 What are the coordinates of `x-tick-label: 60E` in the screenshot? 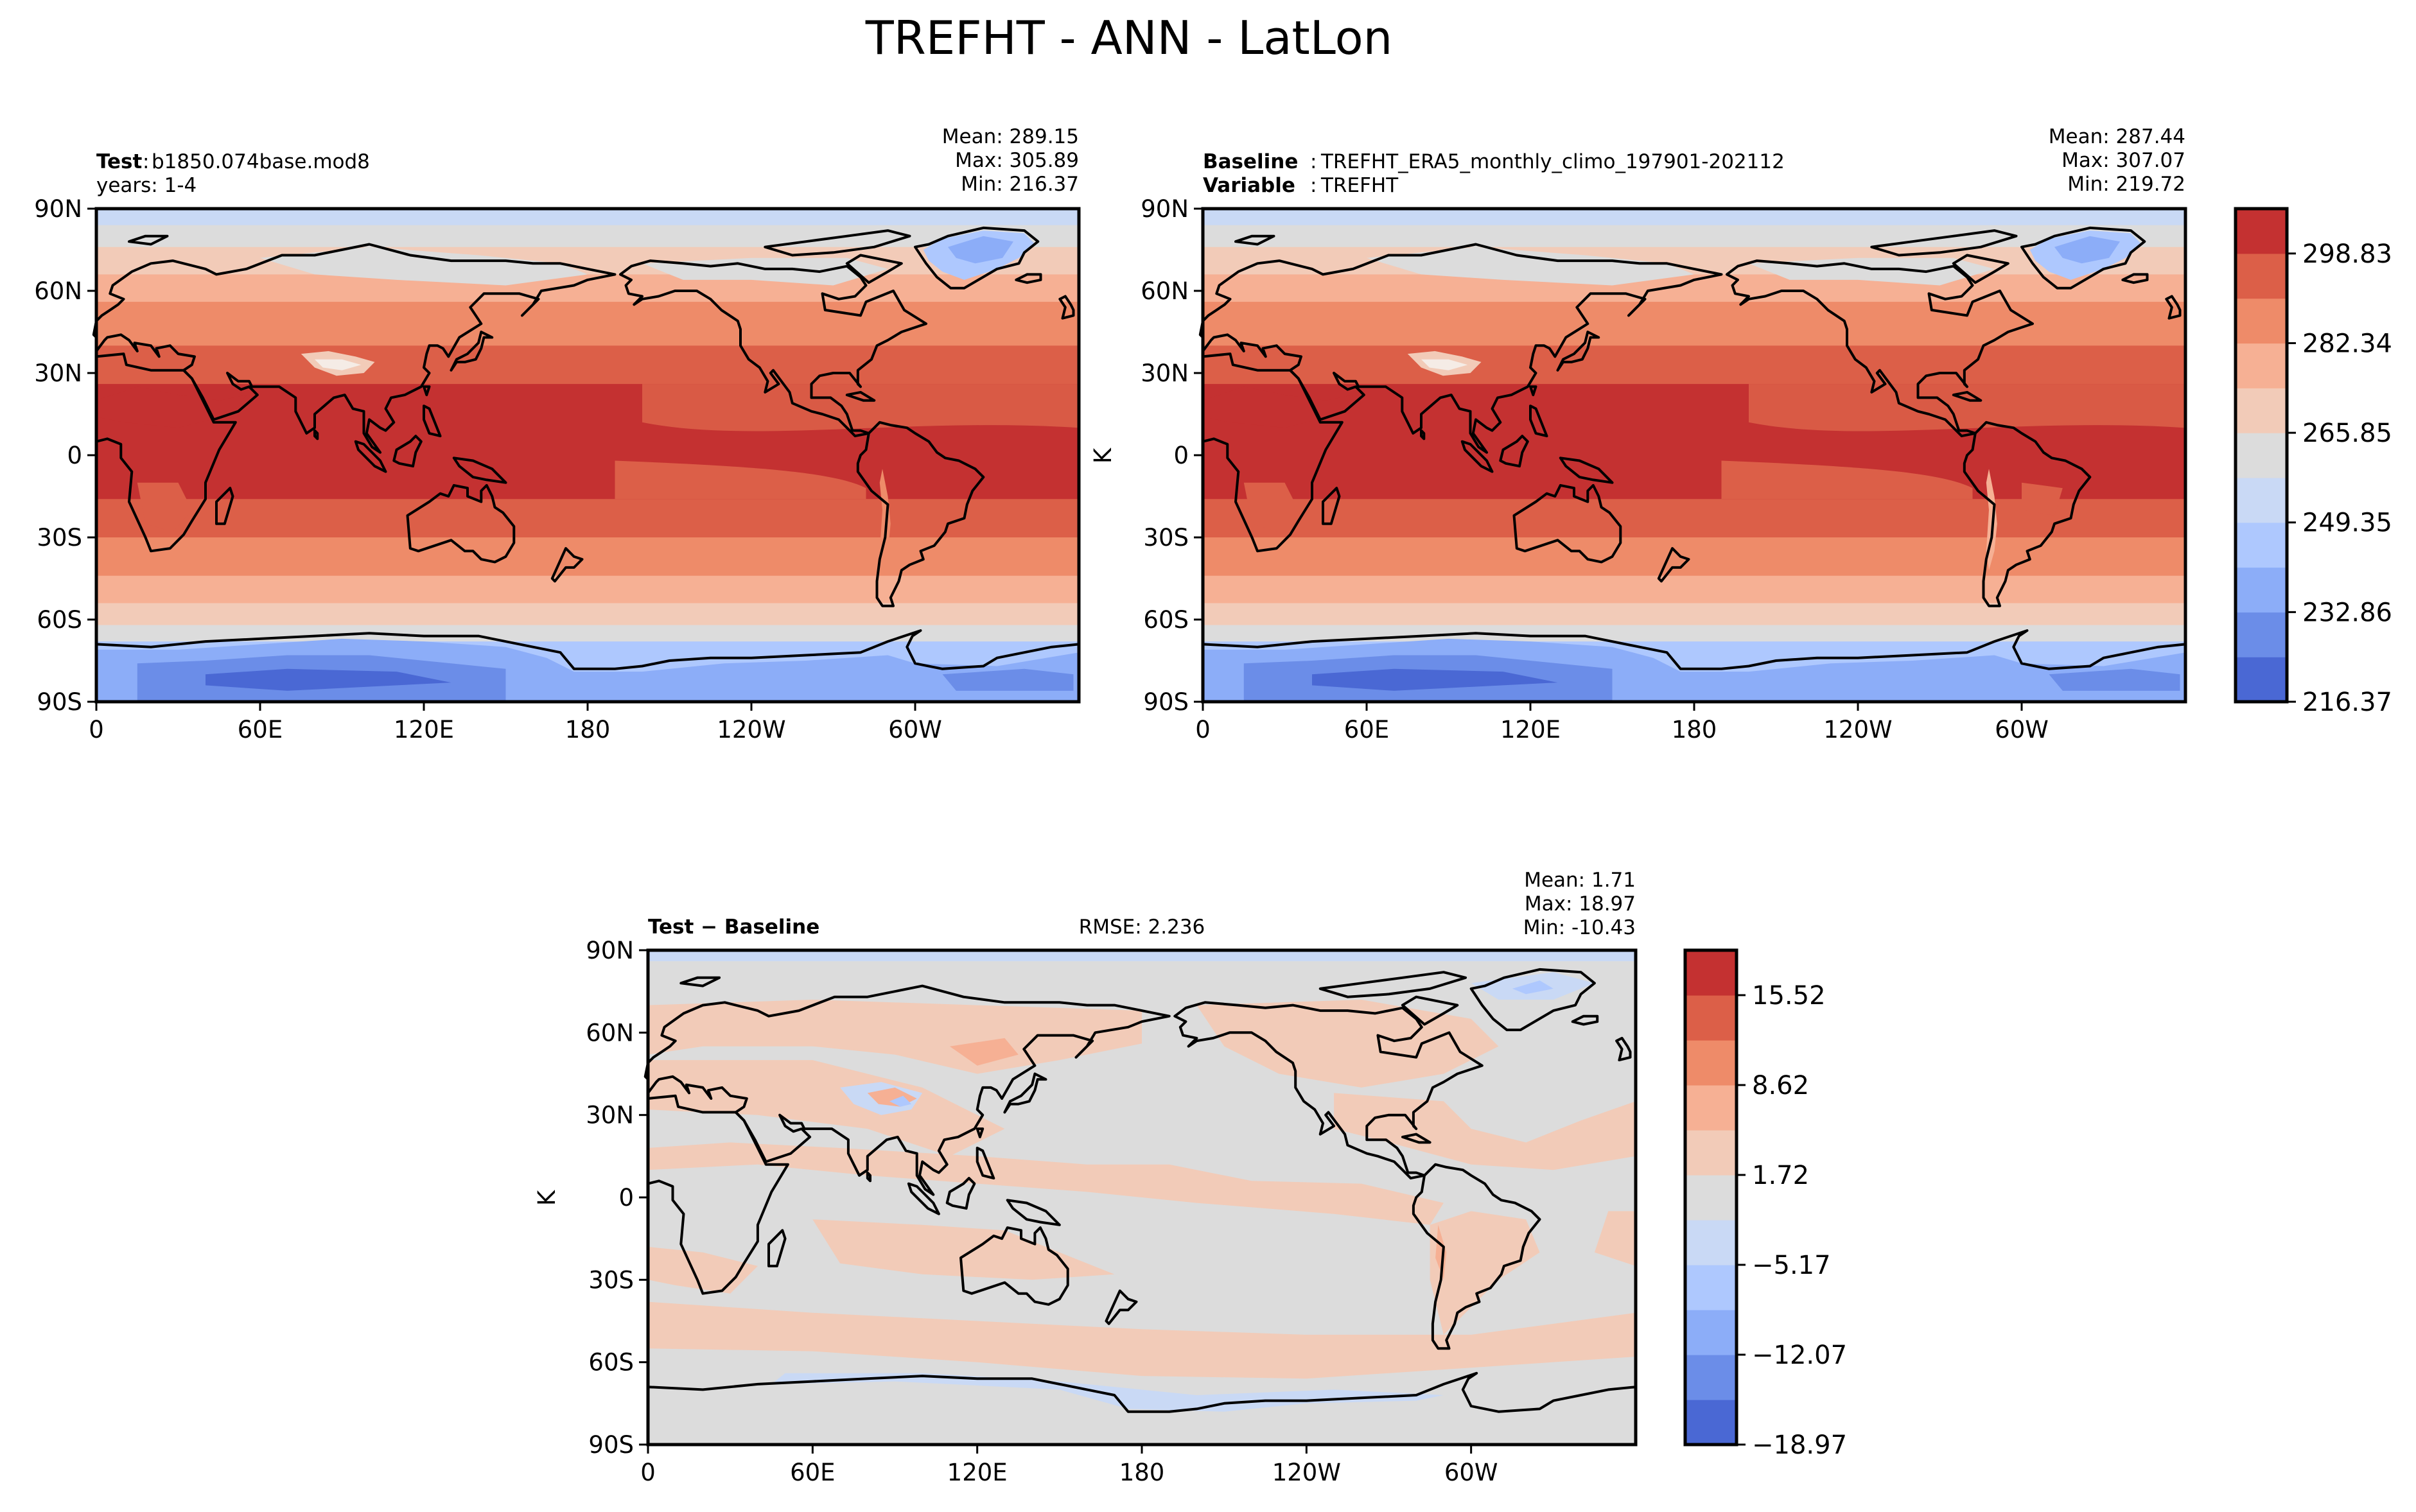 It's located at (260, 729).